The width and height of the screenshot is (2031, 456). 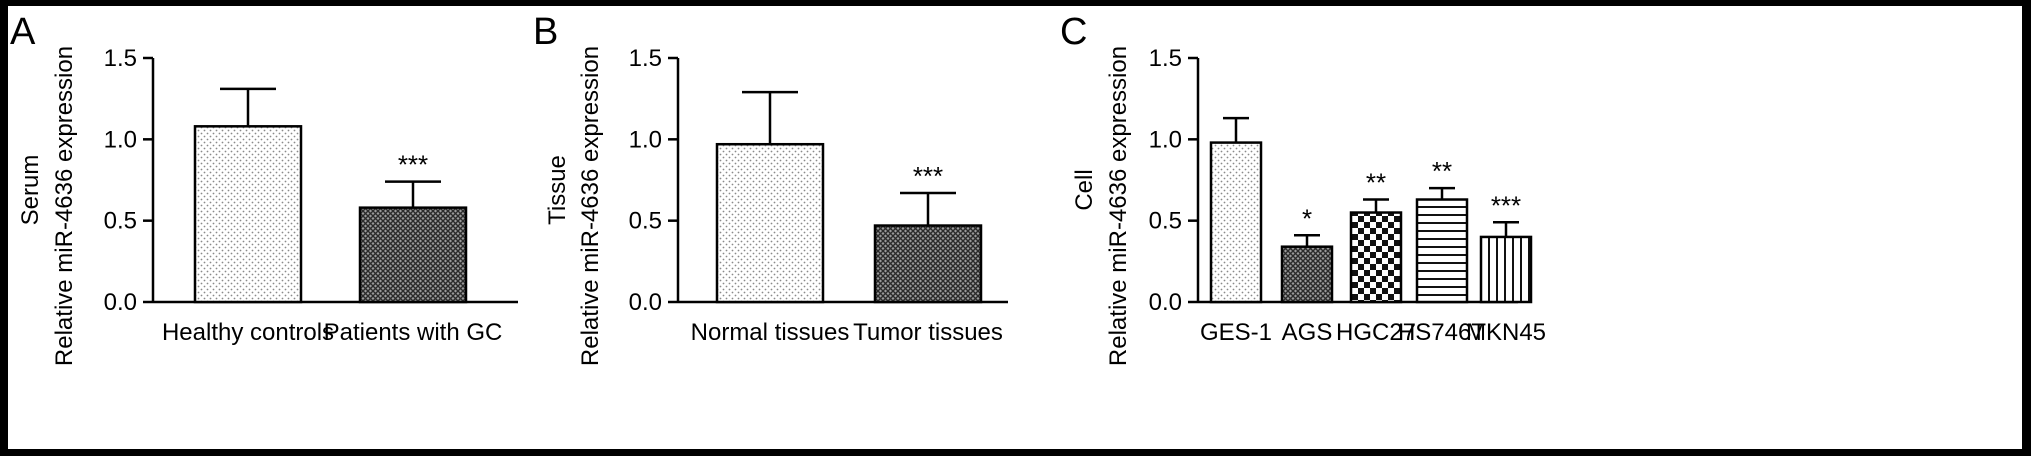 What do you see at coordinates (557, 190) in the screenshot?
I see `y-axis-label-line1: Tissue` at bounding box center [557, 190].